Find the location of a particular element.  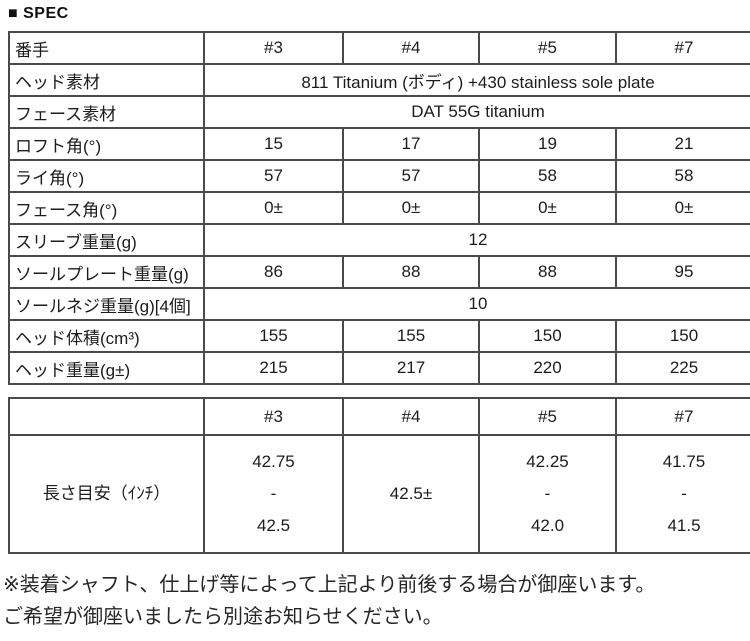

spec-row-sole-screw-weight: ソールネジ重量(g)[4個] 10 is located at coordinates (379, 304).